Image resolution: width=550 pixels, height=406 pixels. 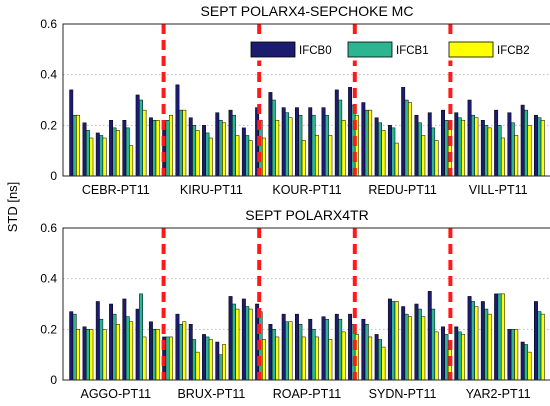 What do you see at coordinates (12, 207) in the screenshot?
I see `y-axis-label: STD [ns]` at bounding box center [12, 207].